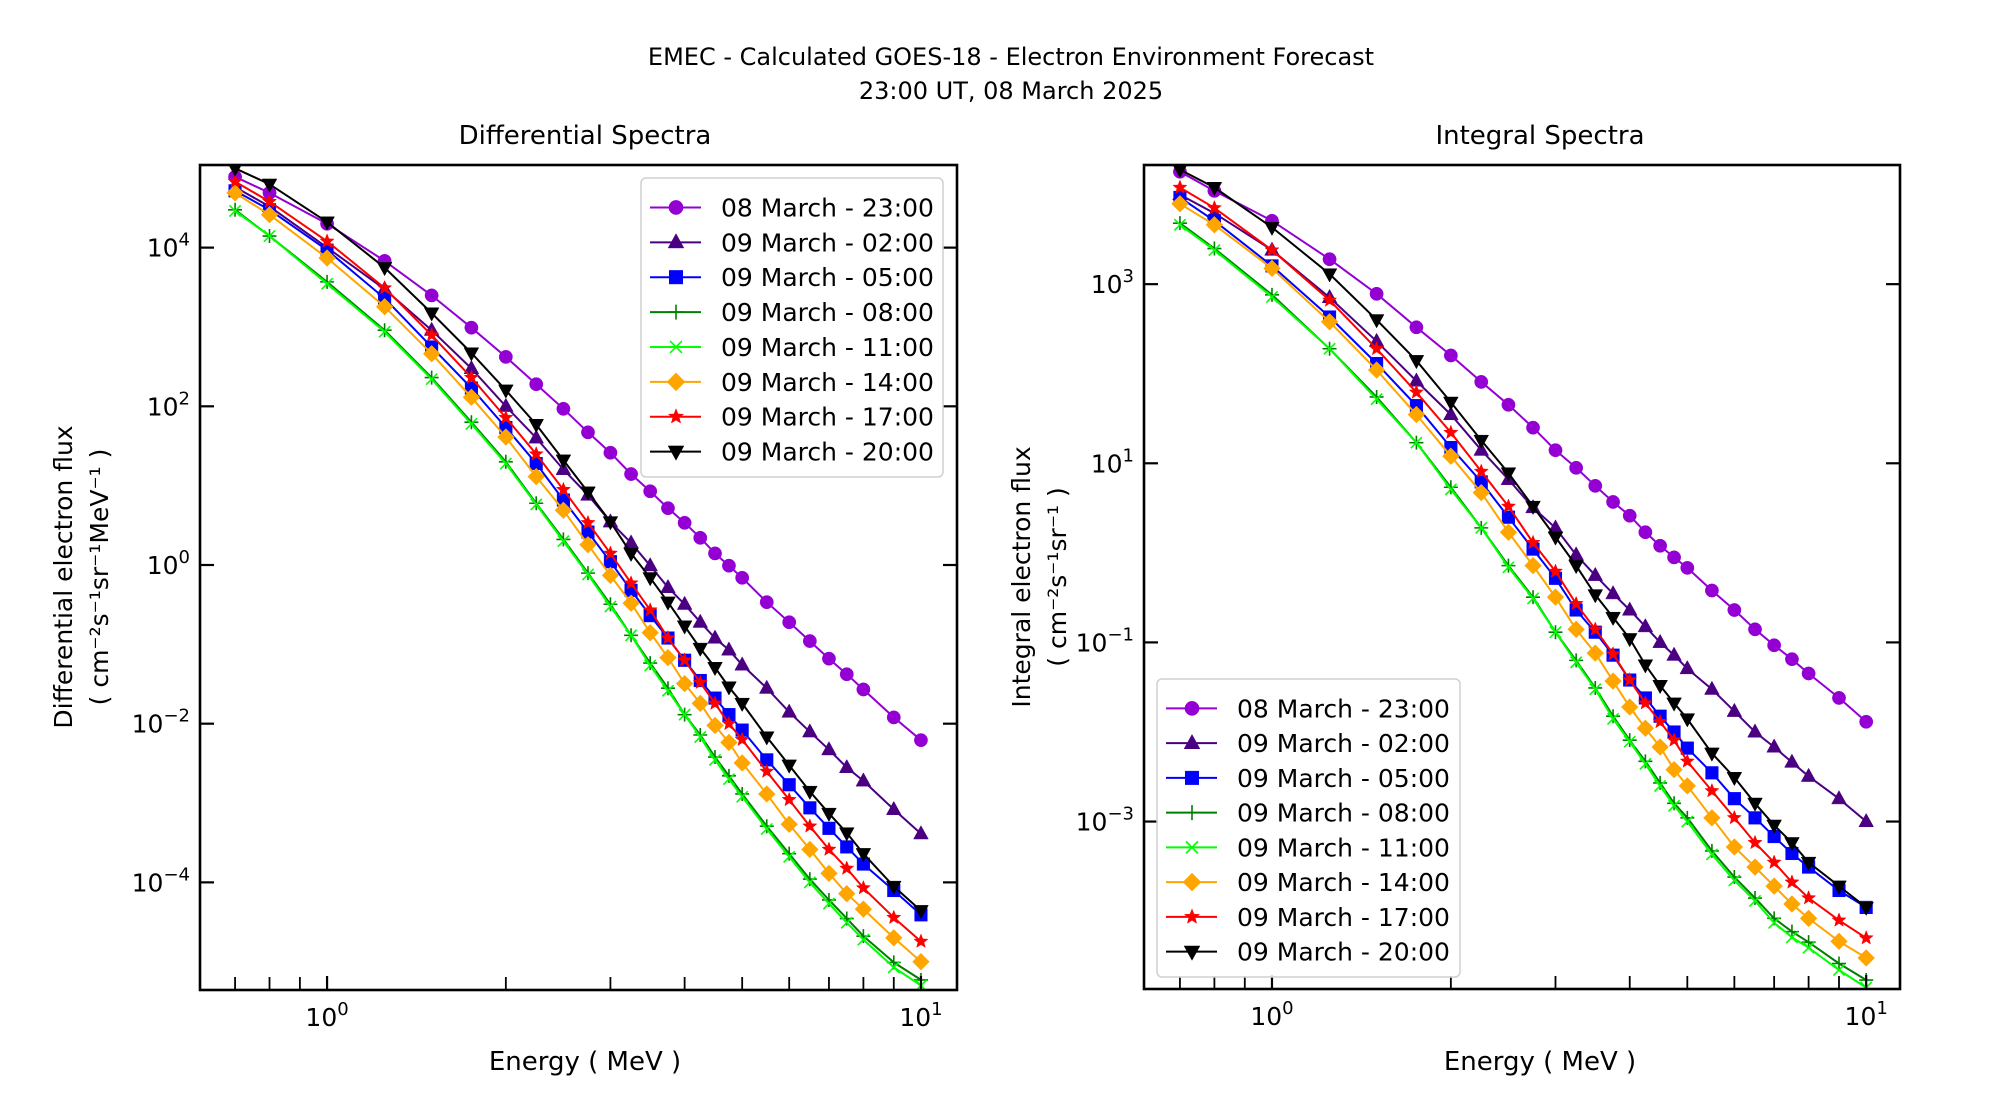 The width and height of the screenshot is (2000, 1100). What do you see at coordinates (161, 880) in the screenshot?
I see `differential-y-tick-label: 10⁻⁴` at bounding box center [161, 880].